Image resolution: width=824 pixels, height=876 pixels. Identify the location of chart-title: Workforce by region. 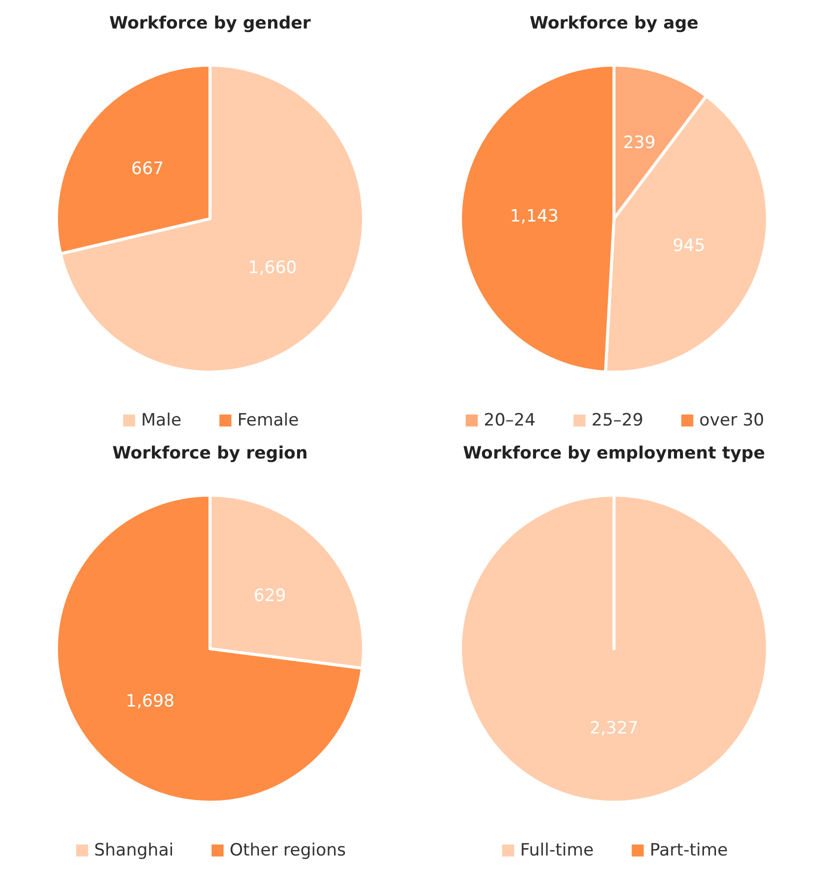
(210, 454).